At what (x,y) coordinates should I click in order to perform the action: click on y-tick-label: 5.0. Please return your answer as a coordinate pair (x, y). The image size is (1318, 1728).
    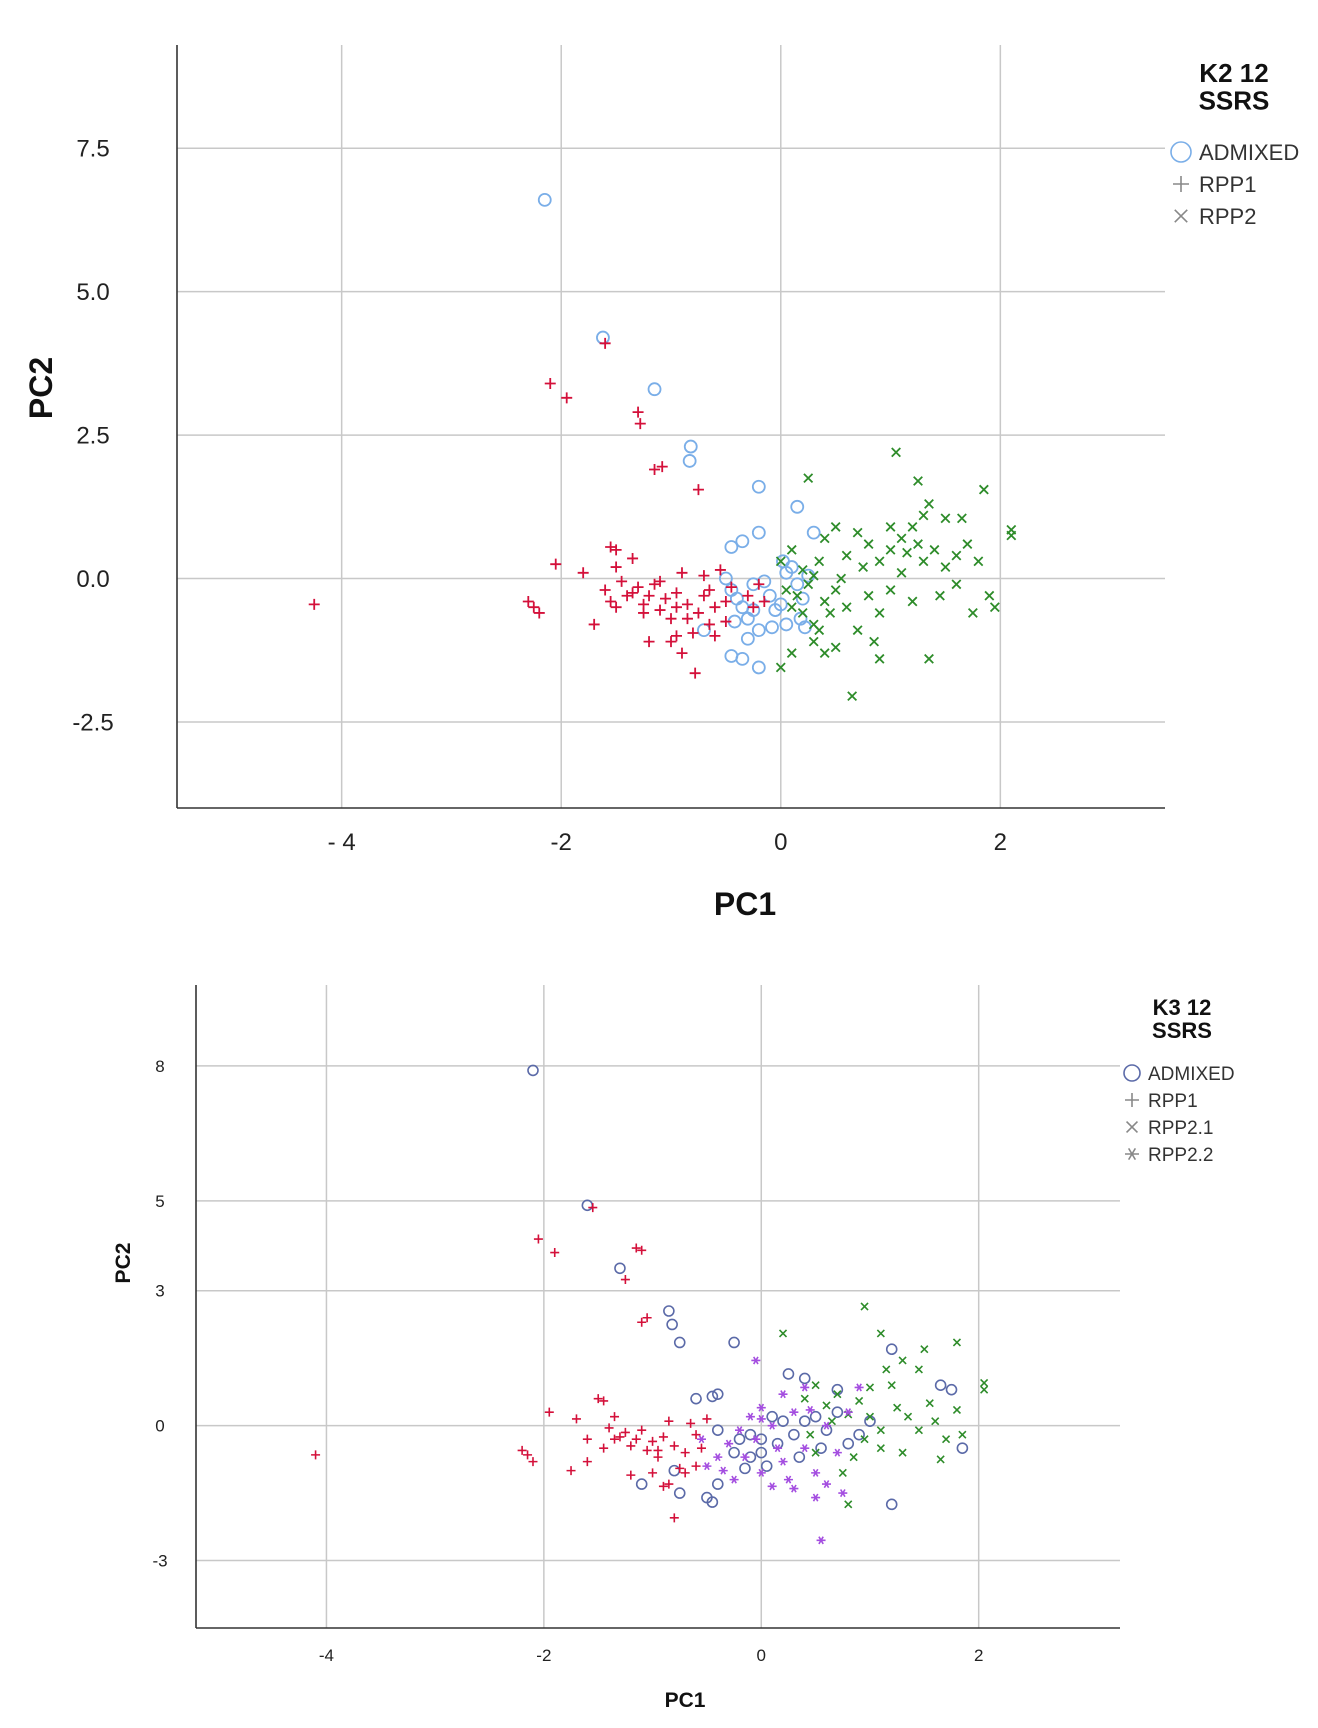
    Looking at the image, I should click on (92, 292).